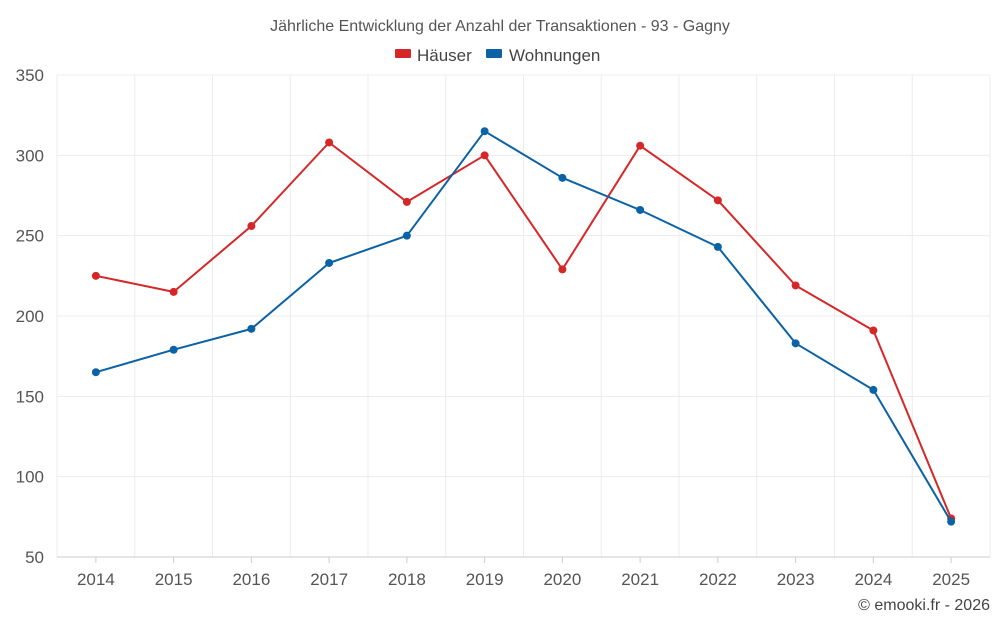 The height and width of the screenshot is (625, 1000). What do you see at coordinates (34, 557) in the screenshot?
I see `y-tick-label: 50` at bounding box center [34, 557].